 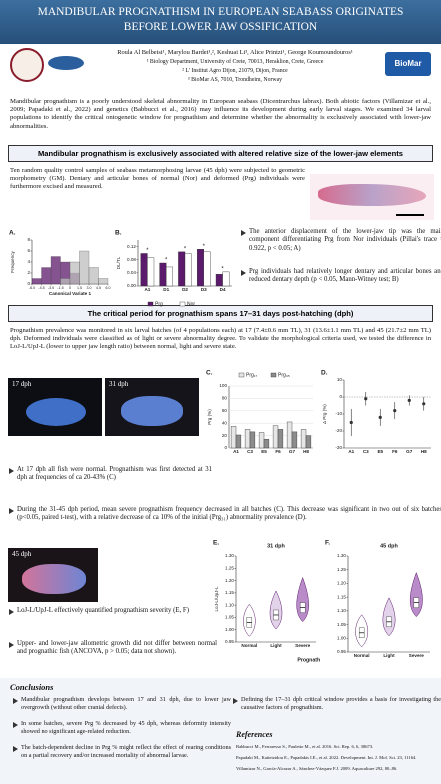 I want to click on y-tick-label: 0.08, so click(x=131, y=259).